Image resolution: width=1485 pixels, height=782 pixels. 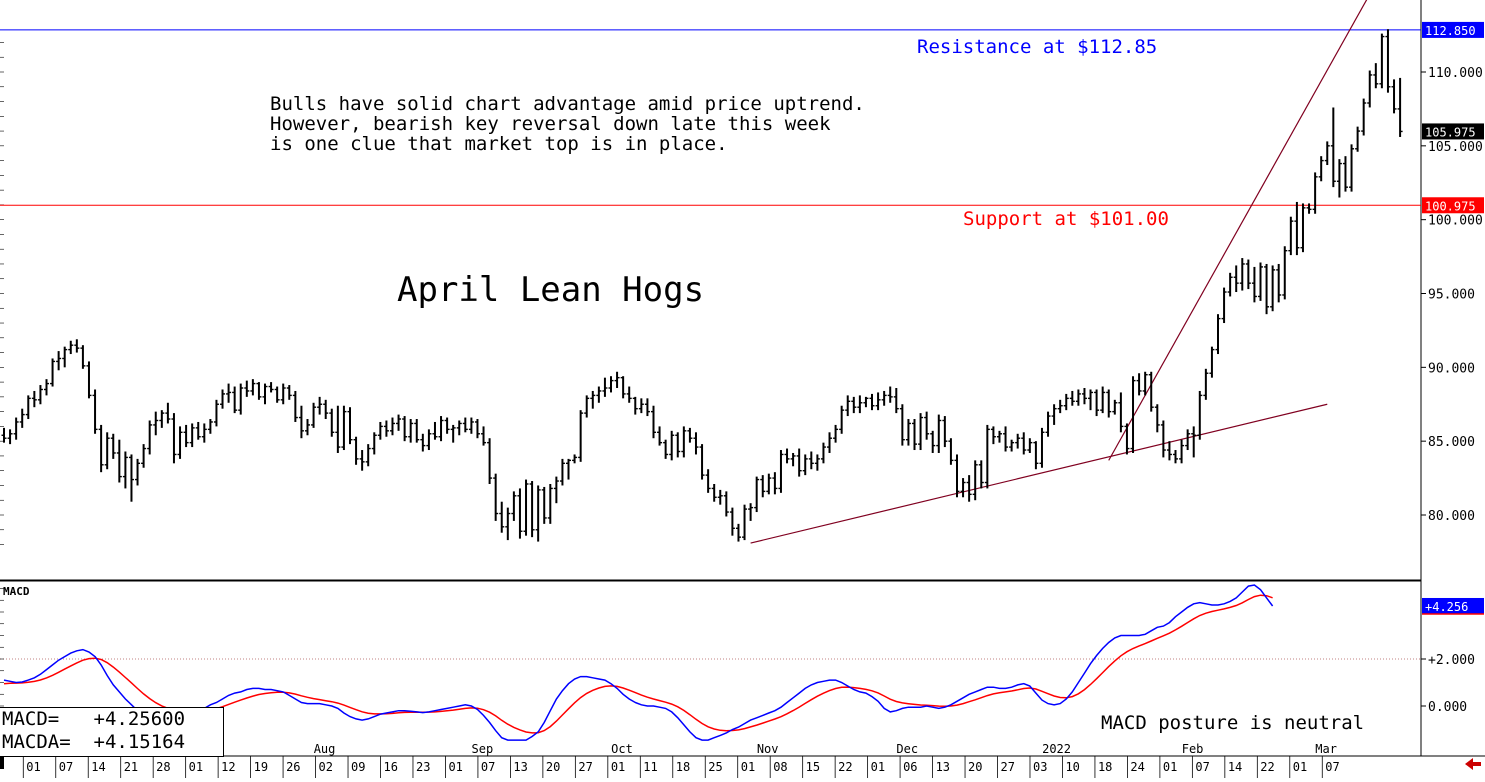 What do you see at coordinates (1233, 723) in the screenshot?
I see `macd-posture-note: MACD posture is neutral` at bounding box center [1233, 723].